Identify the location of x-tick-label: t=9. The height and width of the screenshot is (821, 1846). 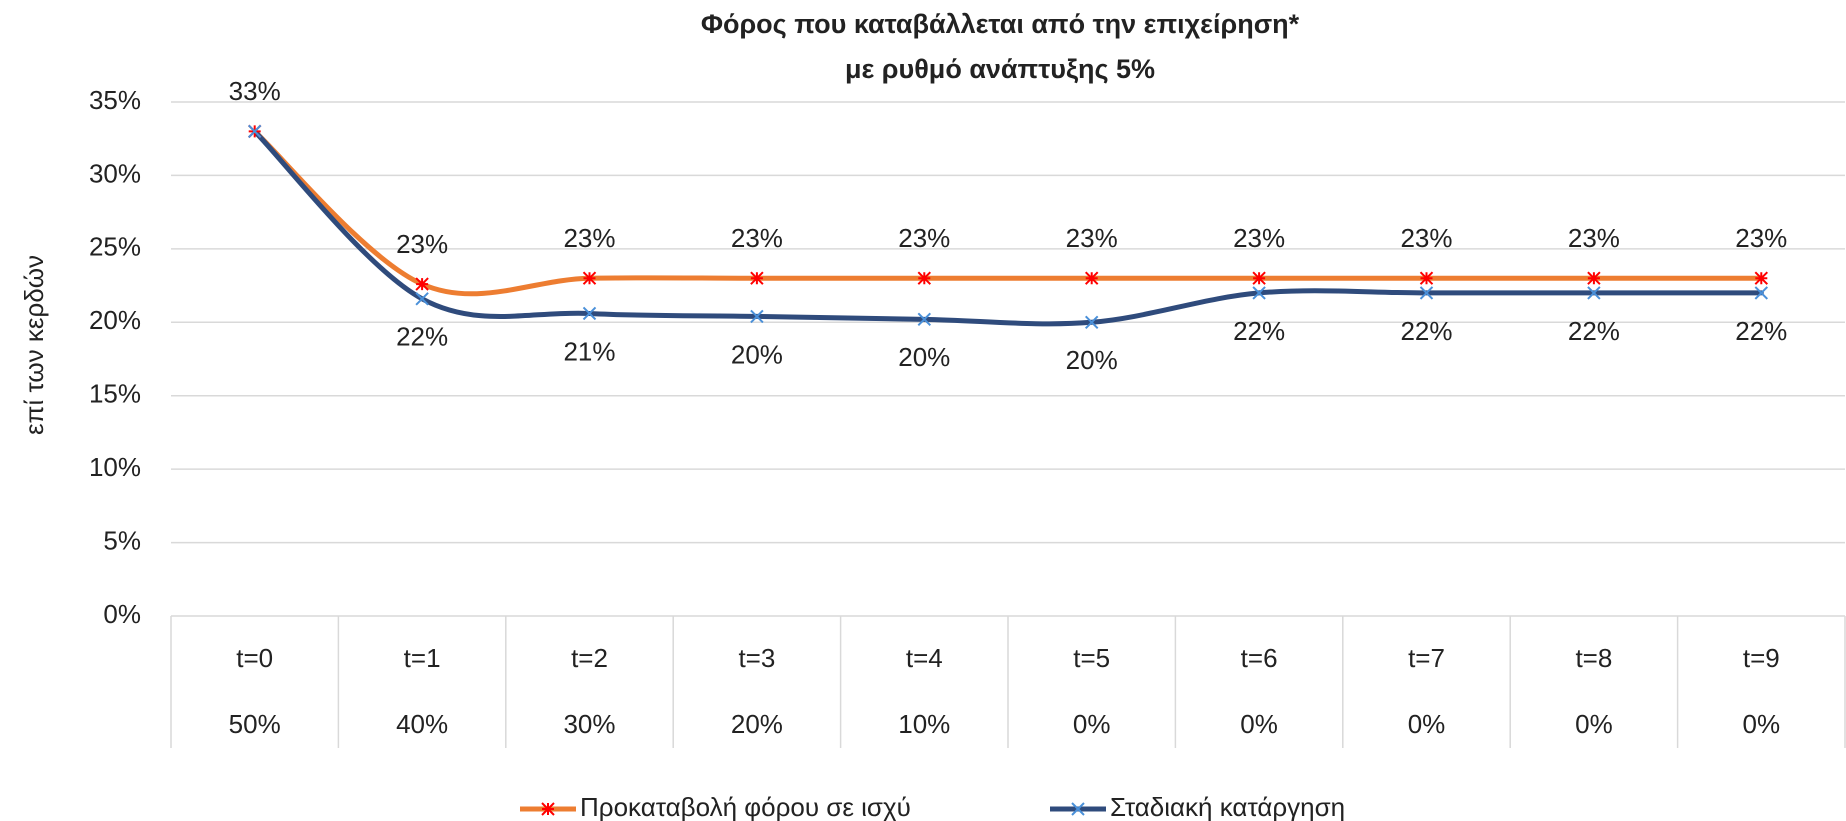
(1761, 658).